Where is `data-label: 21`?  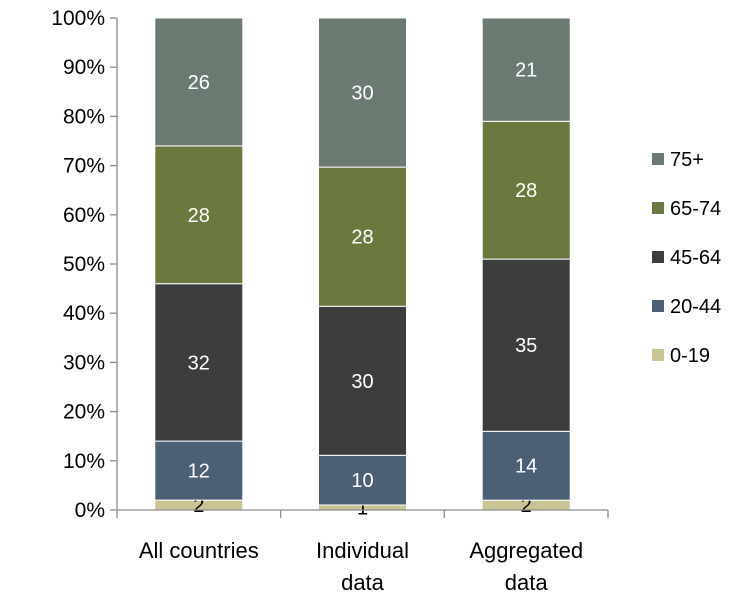 data-label: 21 is located at coordinates (526, 71).